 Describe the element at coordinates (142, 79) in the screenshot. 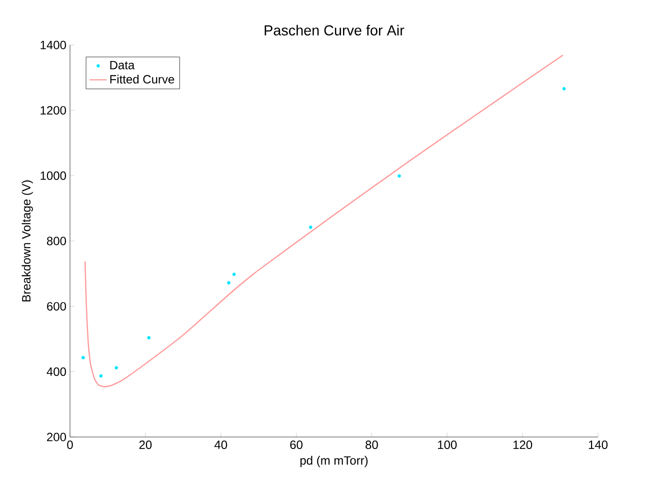

I see `legend-label: Fitted Curve` at that location.